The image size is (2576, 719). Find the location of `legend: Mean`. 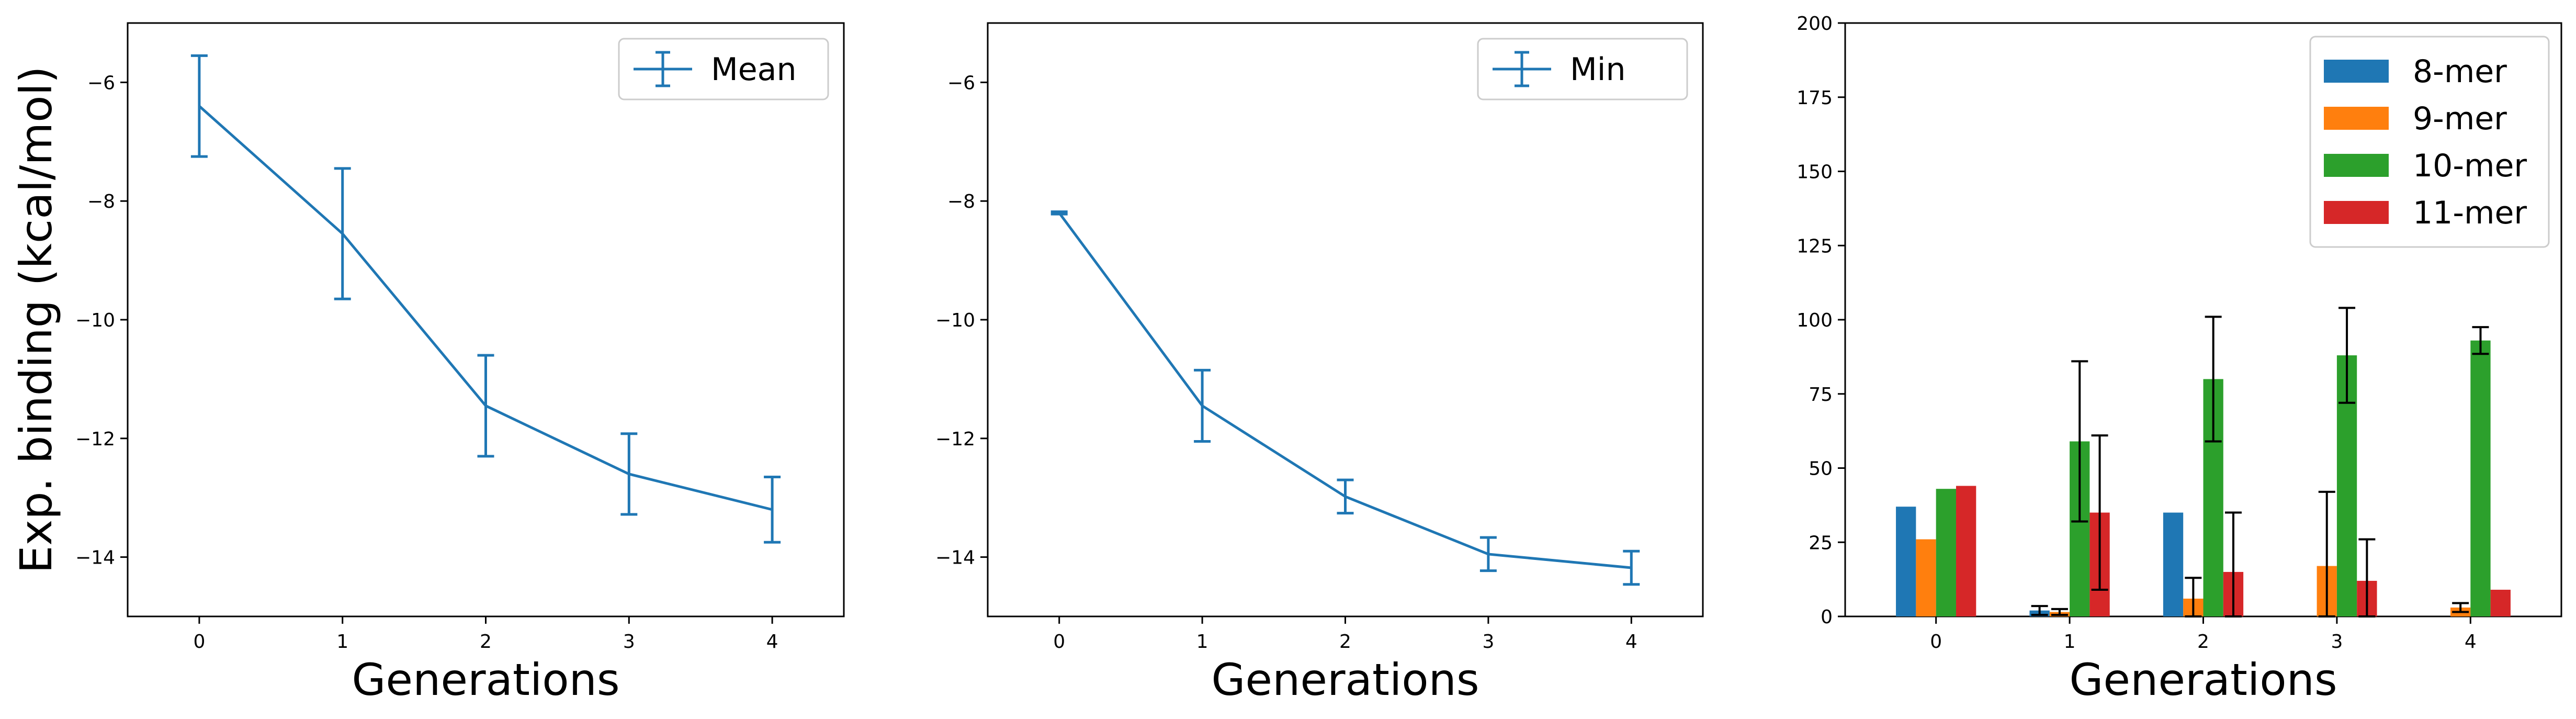

legend: Mean is located at coordinates (724, 69).